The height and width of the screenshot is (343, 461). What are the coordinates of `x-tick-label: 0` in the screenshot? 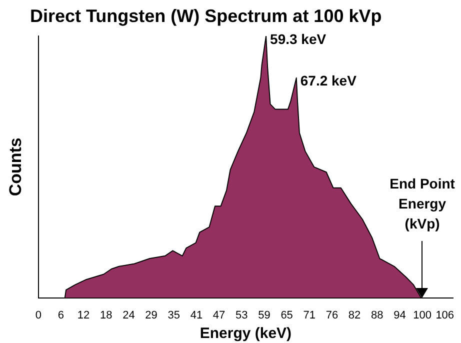 It's located at (38, 315).